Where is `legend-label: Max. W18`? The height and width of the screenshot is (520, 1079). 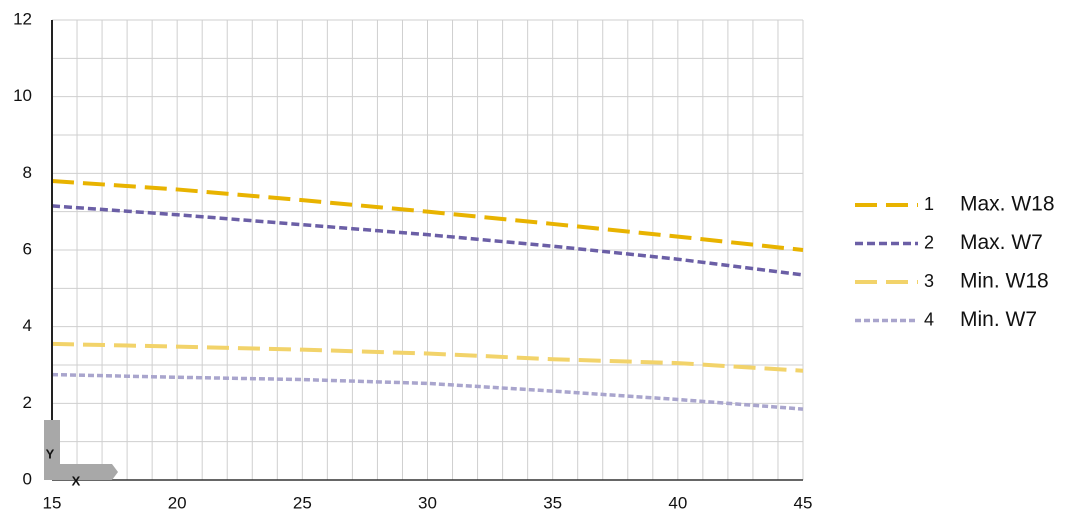
legend-label: Max. W18 is located at coordinates (1007, 204).